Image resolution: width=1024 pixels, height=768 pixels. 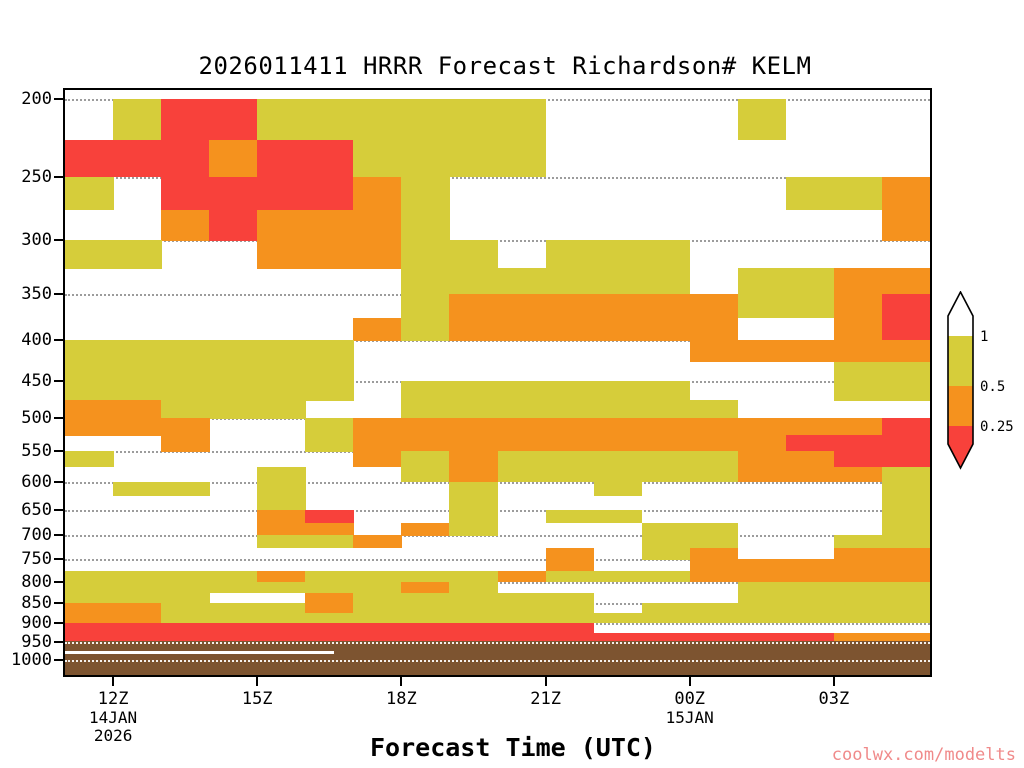 What do you see at coordinates (36, 98) in the screenshot?
I see `y-axis-label: 200` at bounding box center [36, 98].